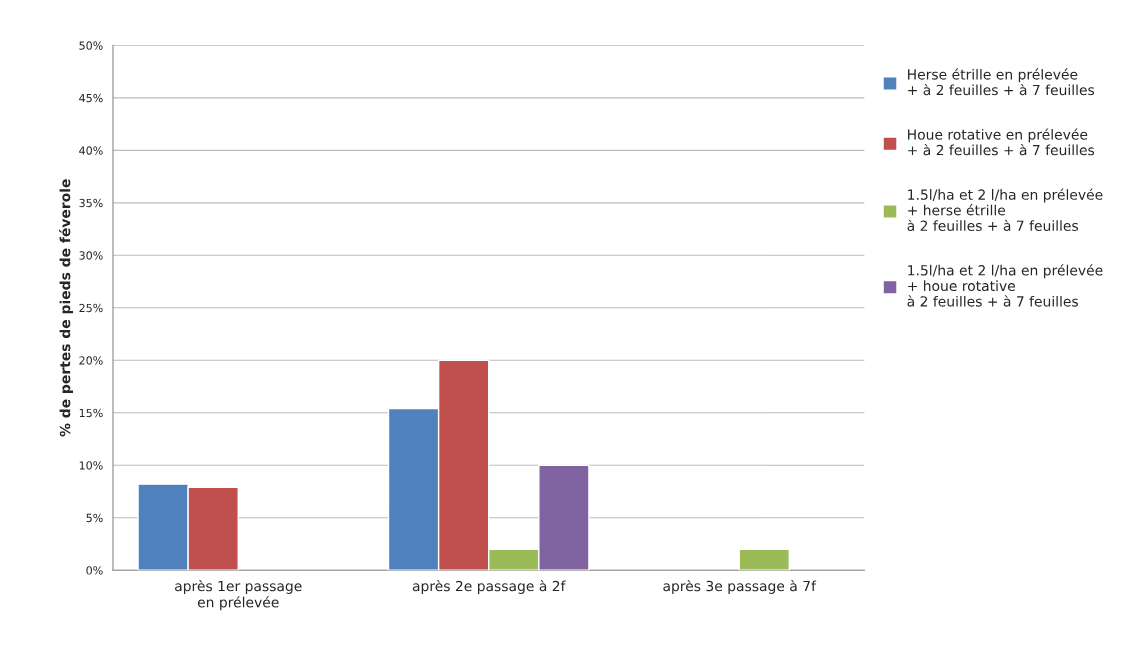 The width and height of the screenshot is (1130, 648). What do you see at coordinates (91, 203) in the screenshot?
I see `y-tick-label: 35%` at bounding box center [91, 203].